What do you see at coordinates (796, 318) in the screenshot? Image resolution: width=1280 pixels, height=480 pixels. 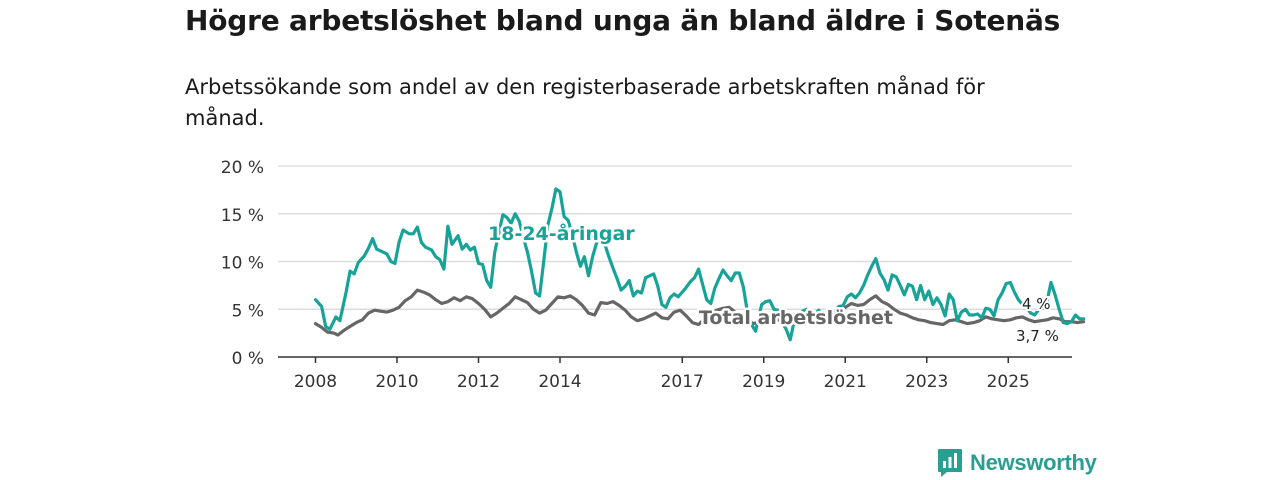 I see `series-label-total: Total arbetslöshet` at bounding box center [796, 318].